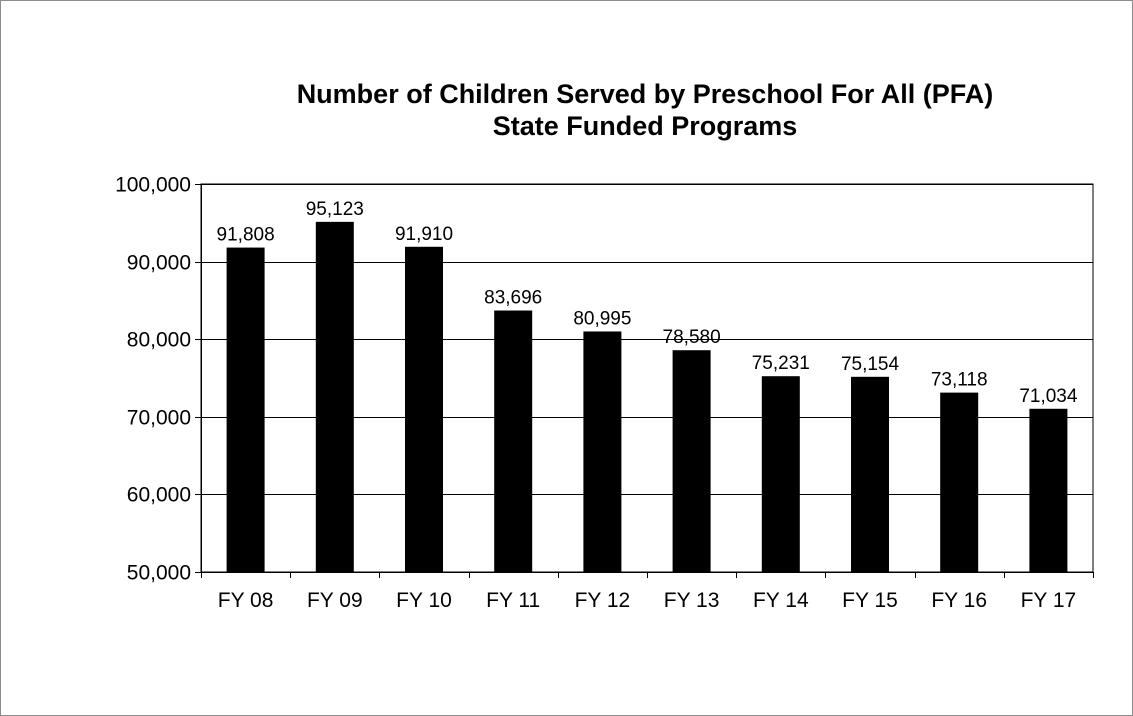 This screenshot has width=1133, height=716. I want to click on data-label: 78,580, so click(692, 337).